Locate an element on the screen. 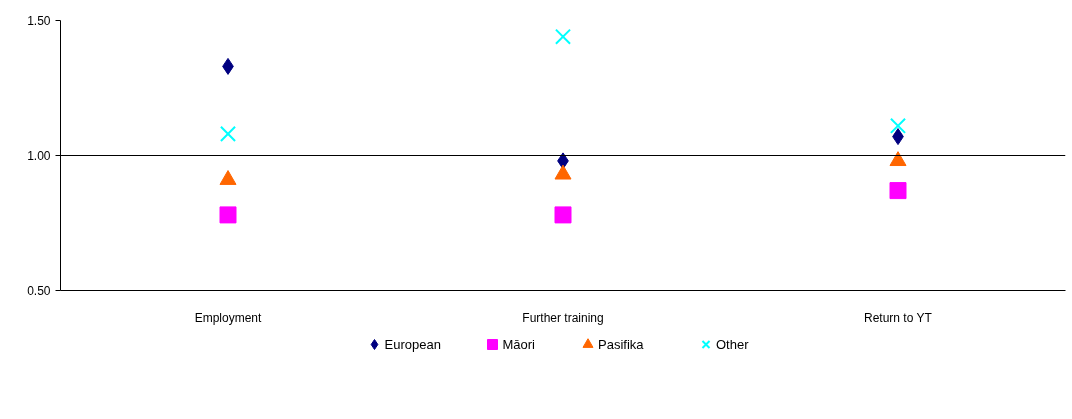 The image size is (1072, 419). x-tick-label: Return to YT is located at coordinates (898, 317).